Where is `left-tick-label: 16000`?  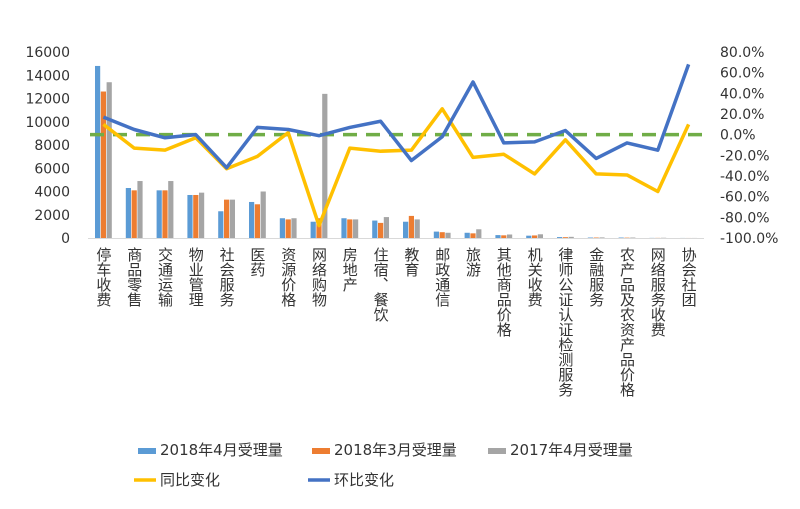
left-tick-label: 16000 is located at coordinates (47, 53).